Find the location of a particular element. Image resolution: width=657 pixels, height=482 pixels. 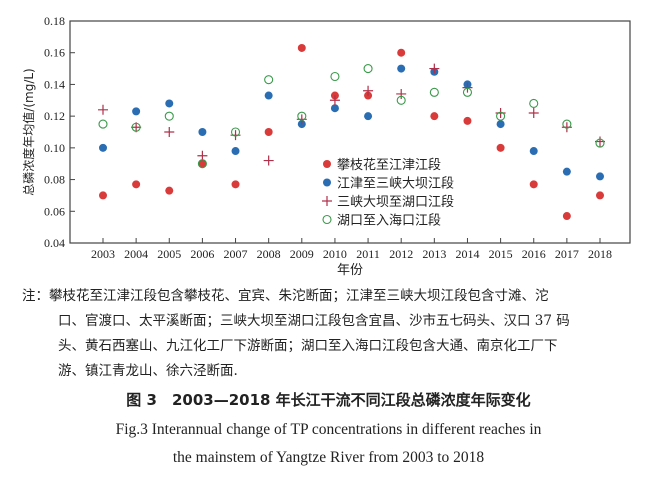

x-tick-label: 2005 is located at coordinates (169, 254).